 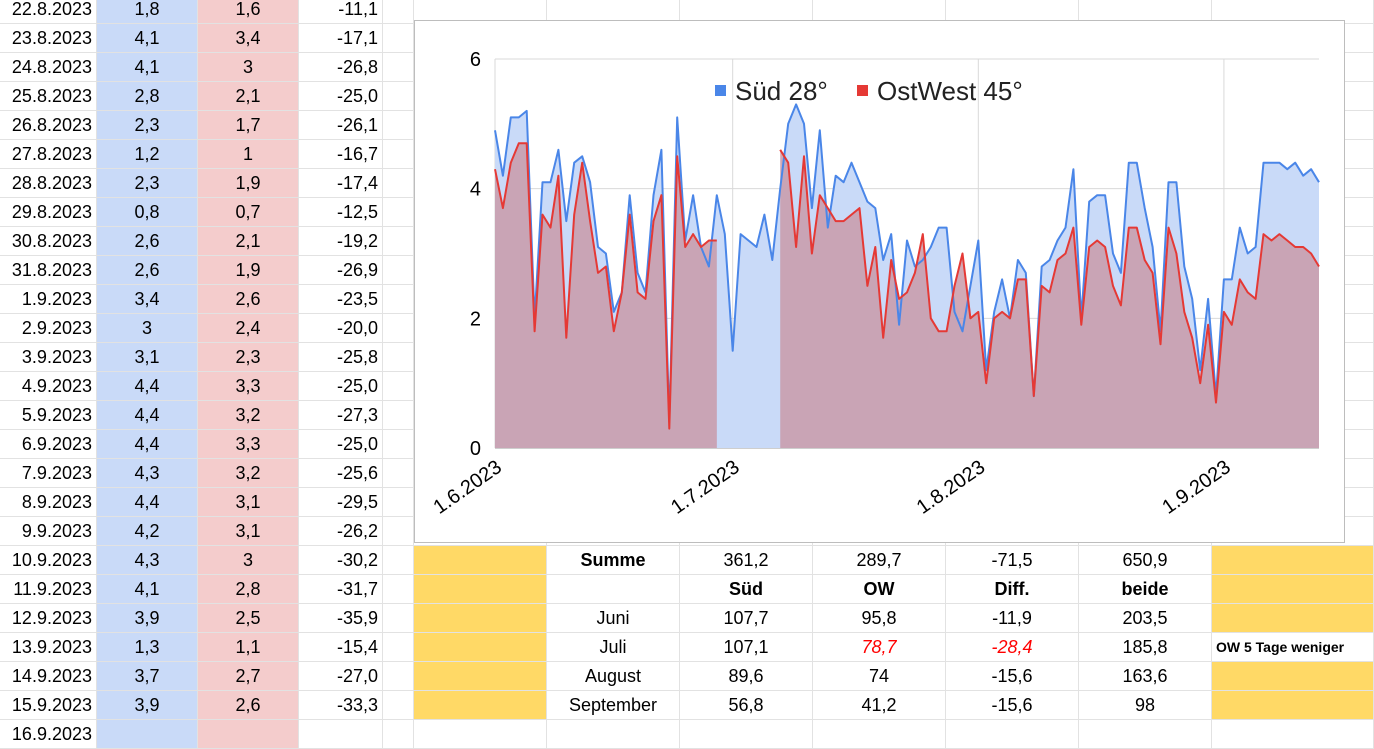 I want to click on diff-cell: -17,4, so click(x=341, y=183).